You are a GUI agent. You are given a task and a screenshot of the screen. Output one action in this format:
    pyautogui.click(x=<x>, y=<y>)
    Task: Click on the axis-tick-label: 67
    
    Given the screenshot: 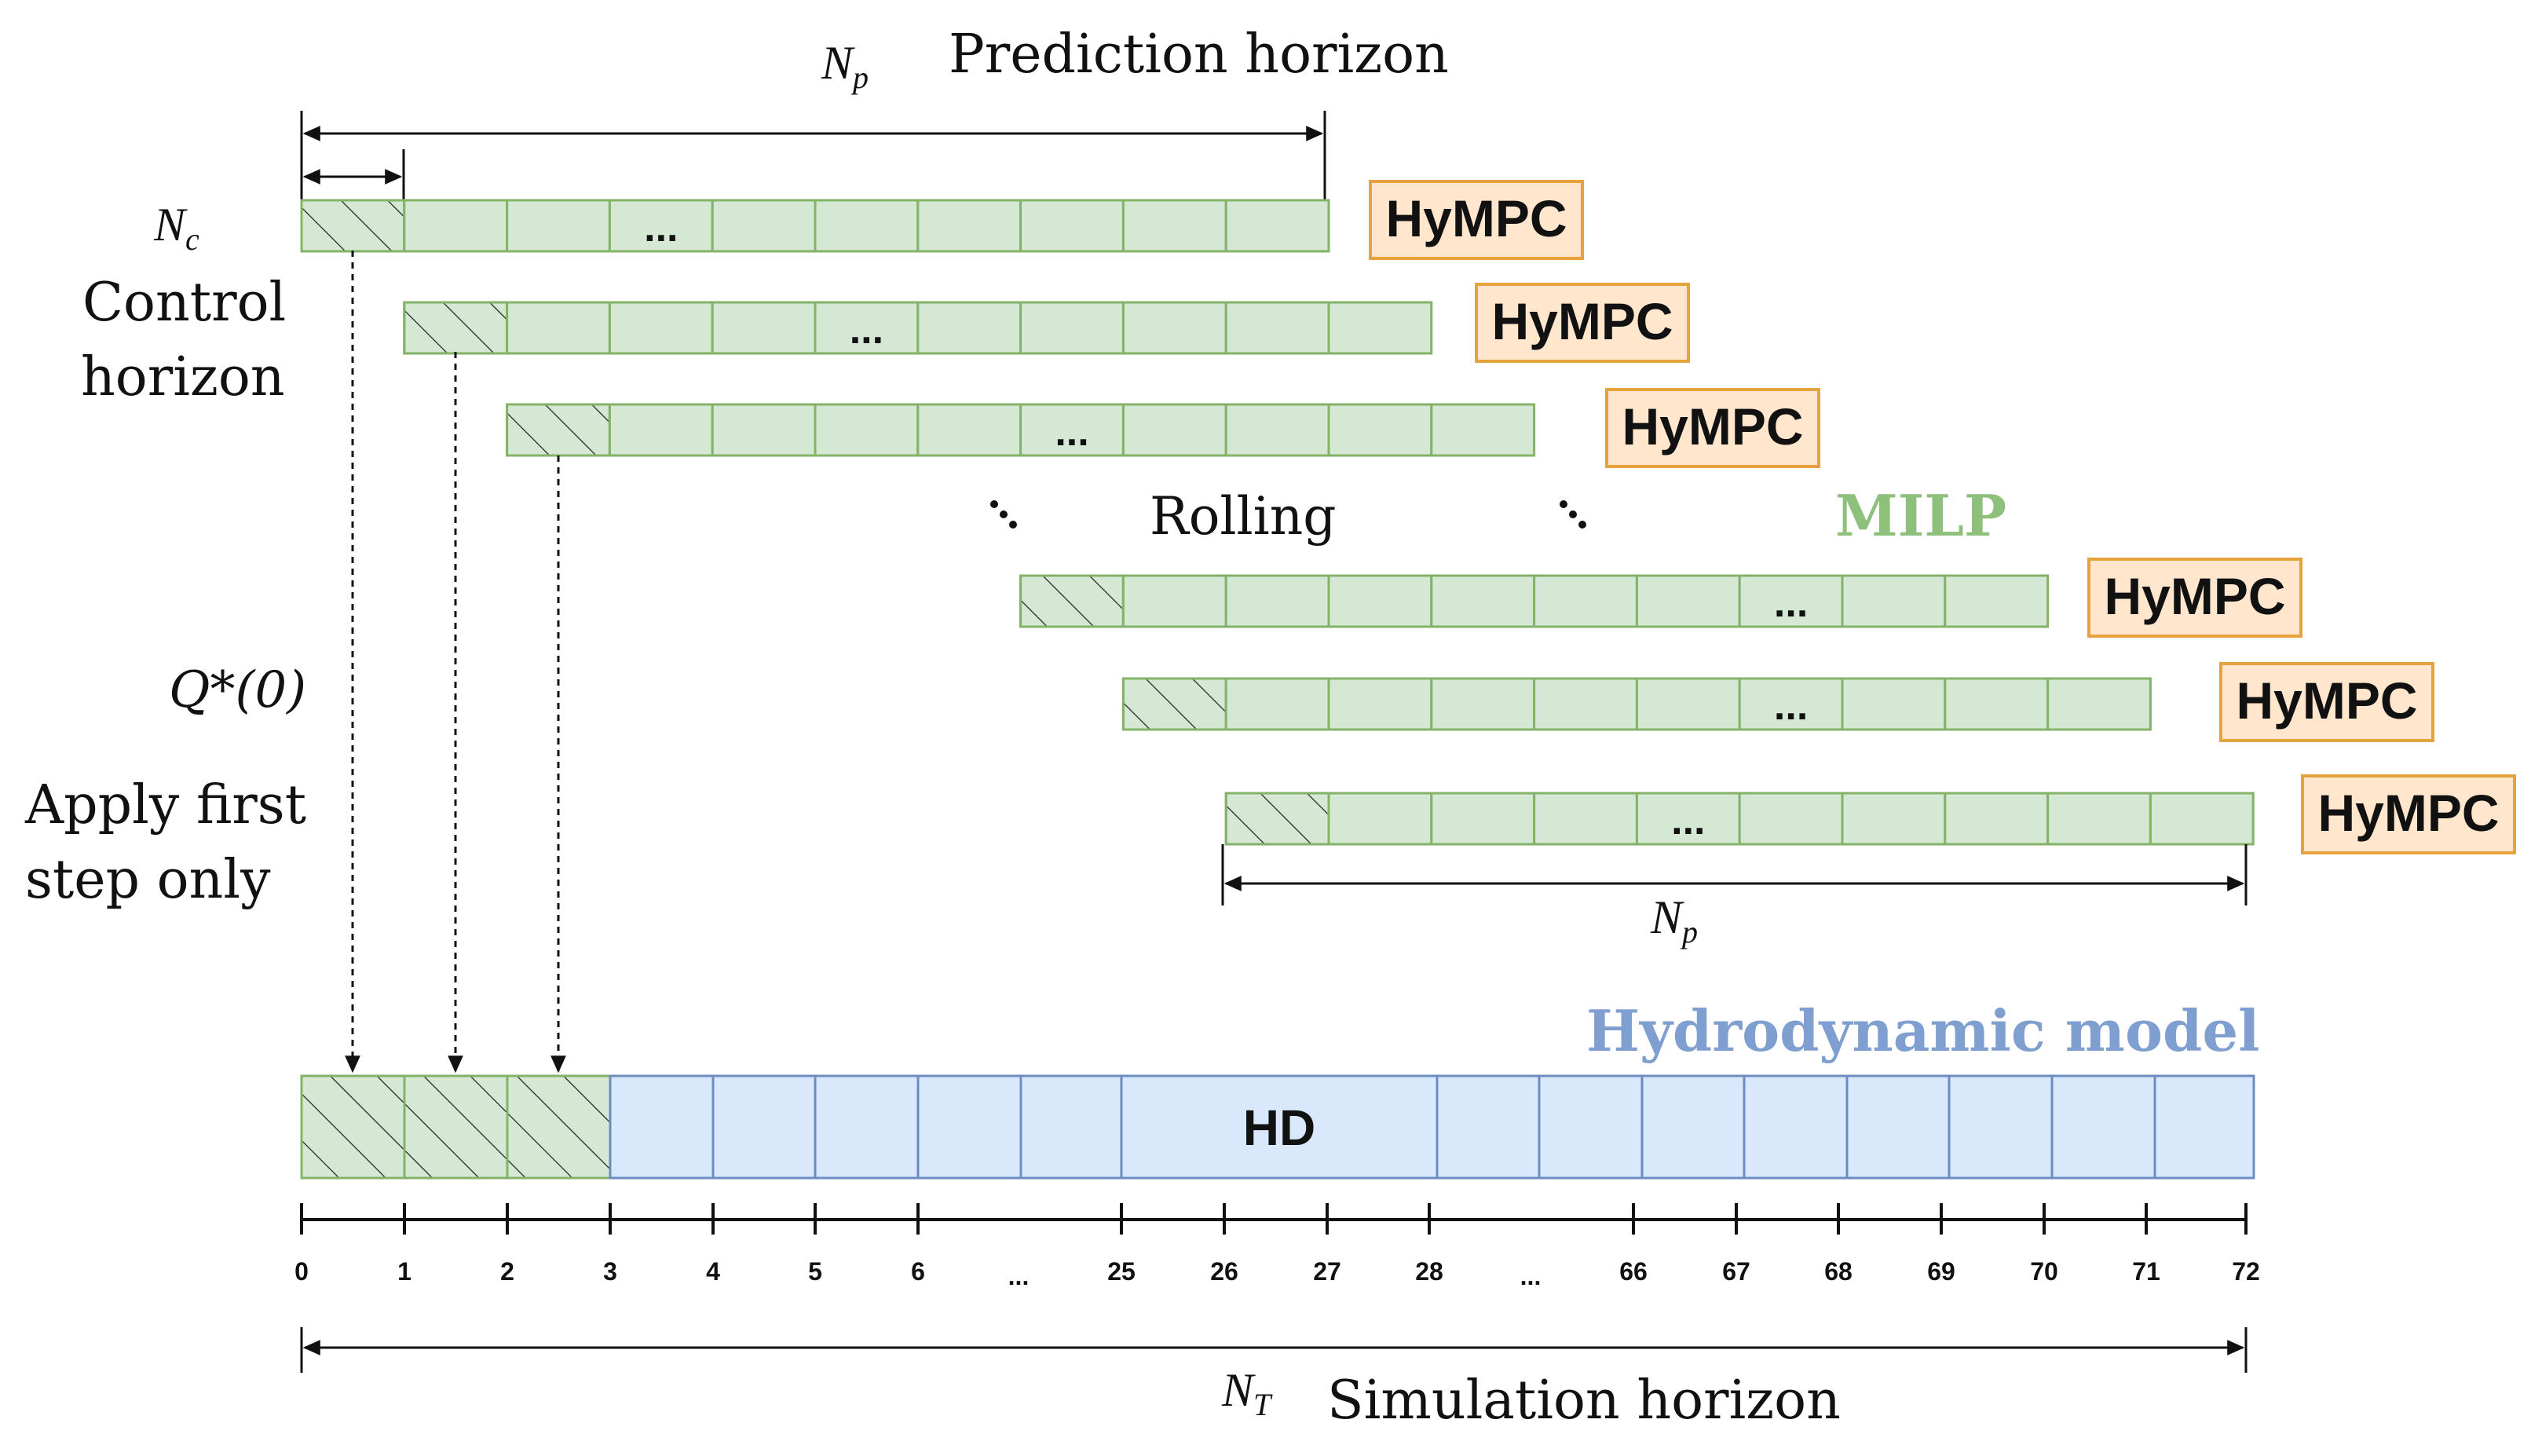 What is the action you would take?
    pyautogui.click(x=1736, y=1271)
    